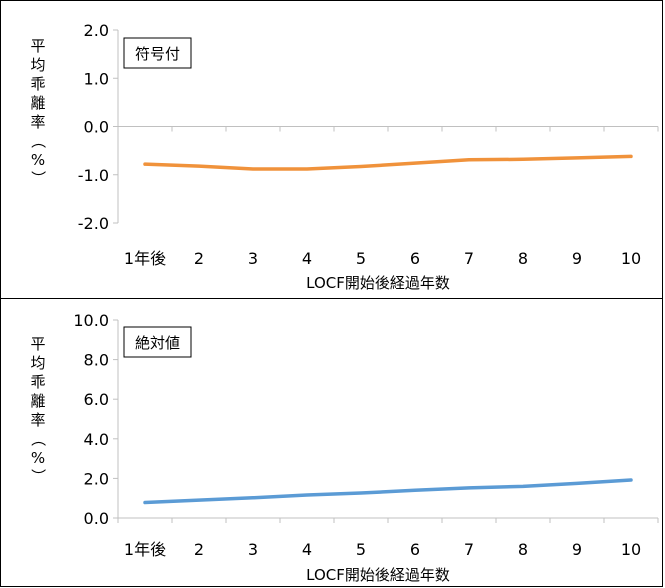 Image resolution: width=665 pixels, height=588 pixels. I want to click on annotation-label: 絶対値, so click(157, 343).